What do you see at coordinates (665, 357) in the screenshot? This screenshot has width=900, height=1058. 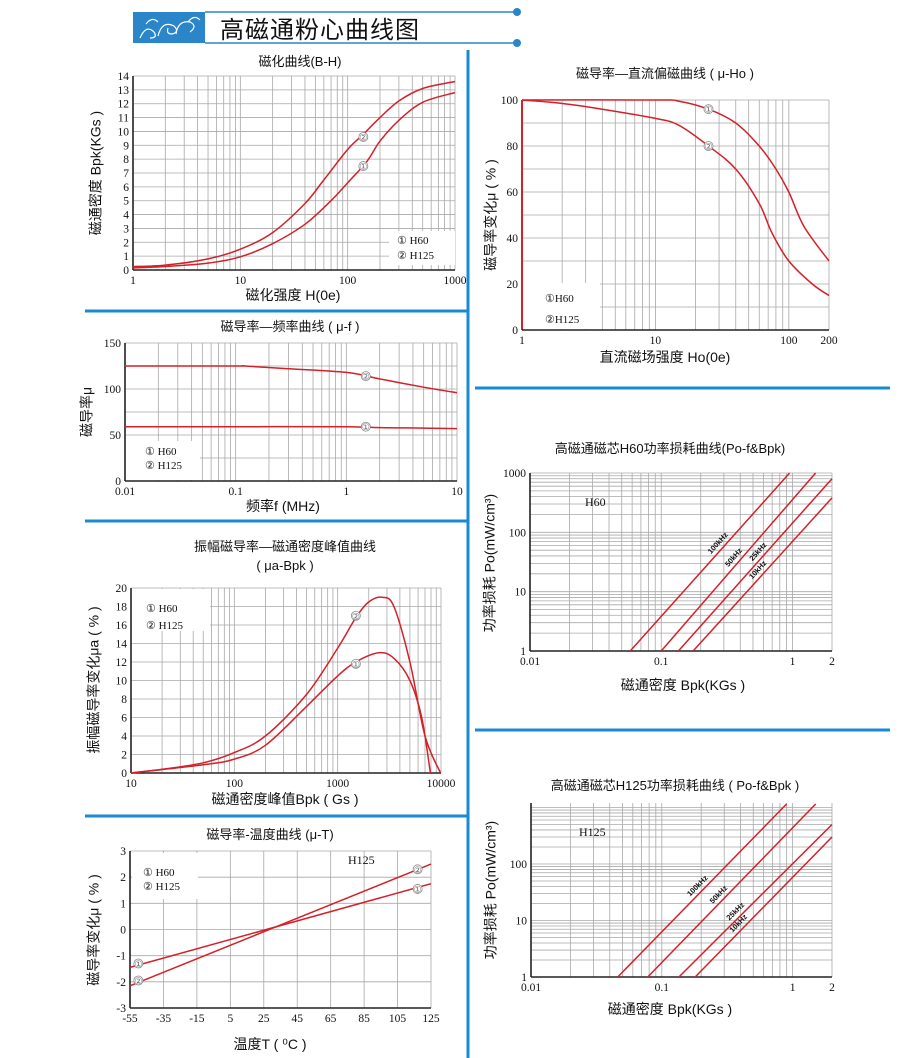 I see `x-axis-label: 直流磁场强度 Ho(0e)` at bounding box center [665, 357].